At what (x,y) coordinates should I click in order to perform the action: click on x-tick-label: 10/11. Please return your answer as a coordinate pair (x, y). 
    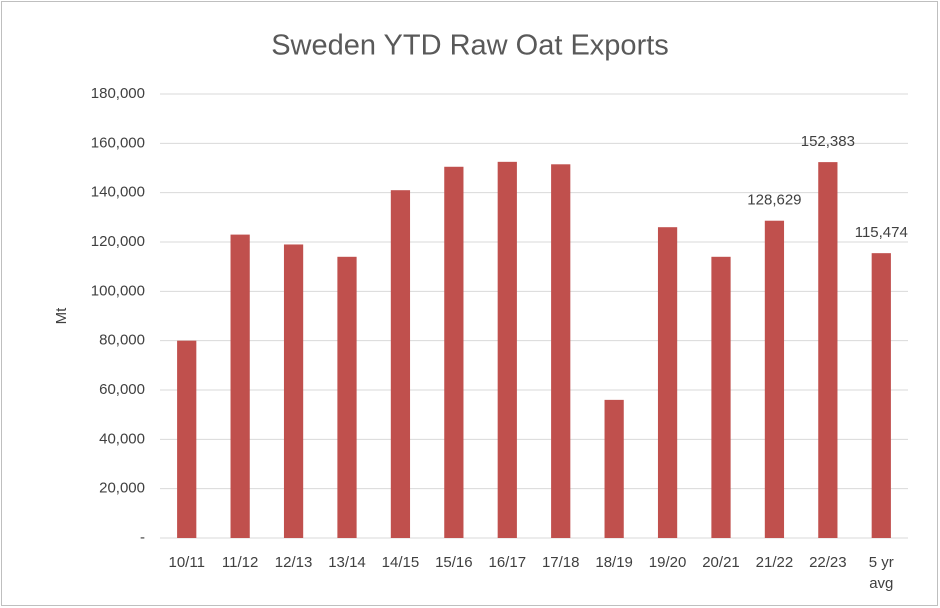
    Looking at the image, I should click on (186, 562).